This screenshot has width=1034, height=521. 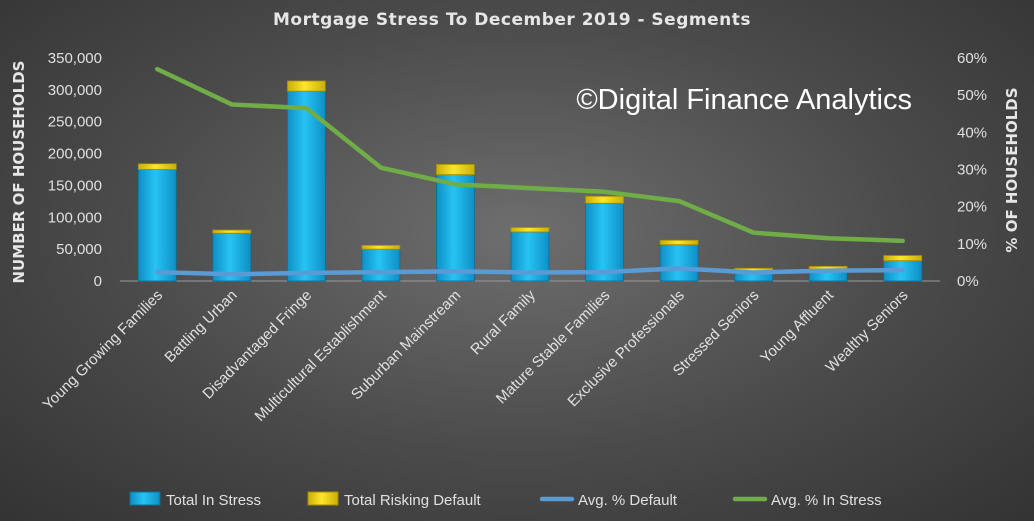 What do you see at coordinates (75, 122) in the screenshot?
I see `left-tick-label: 250,000` at bounding box center [75, 122].